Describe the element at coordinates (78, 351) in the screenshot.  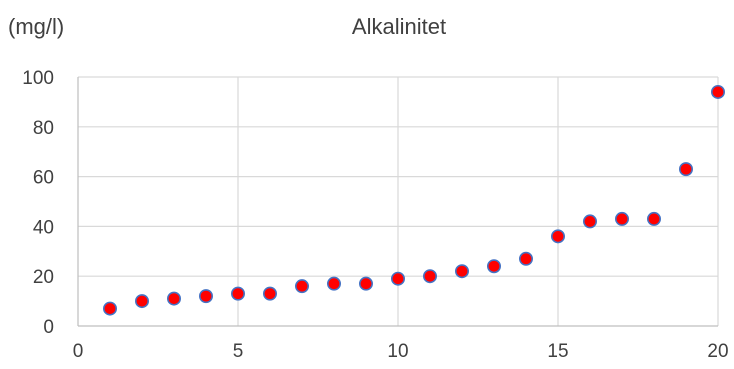
I see `x-tick-label: 0` at that location.